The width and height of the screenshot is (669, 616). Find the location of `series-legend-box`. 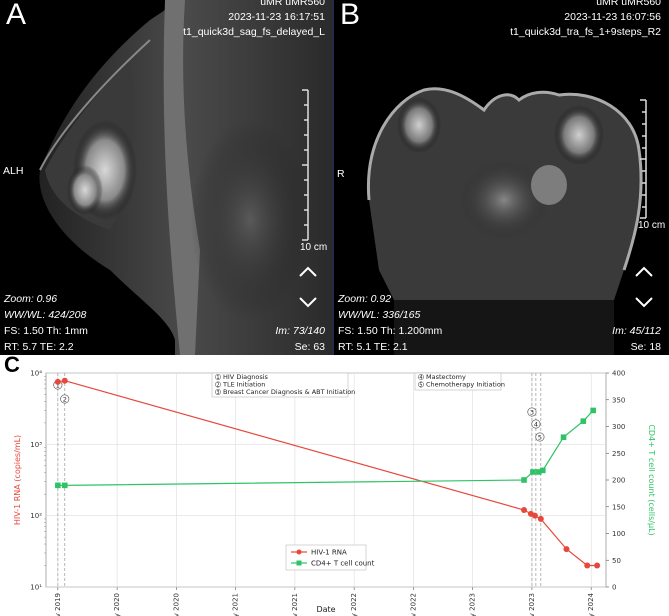

series-legend-box is located at coordinates (326, 557).